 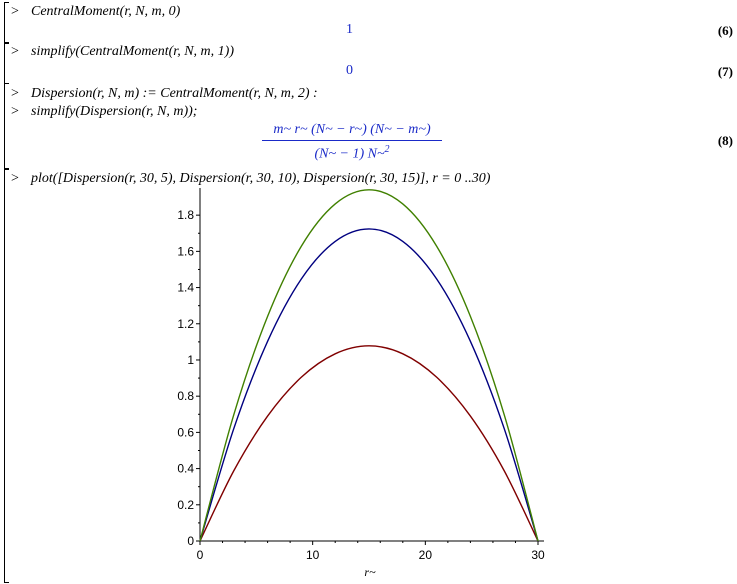 I want to click on y-tick-label: 1, so click(x=190, y=360).